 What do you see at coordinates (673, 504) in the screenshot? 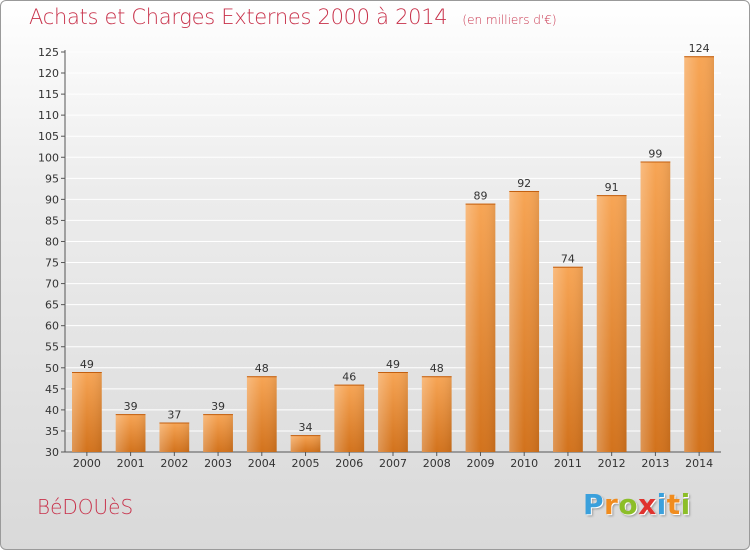
I see `logo-letter: t` at bounding box center [673, 504].